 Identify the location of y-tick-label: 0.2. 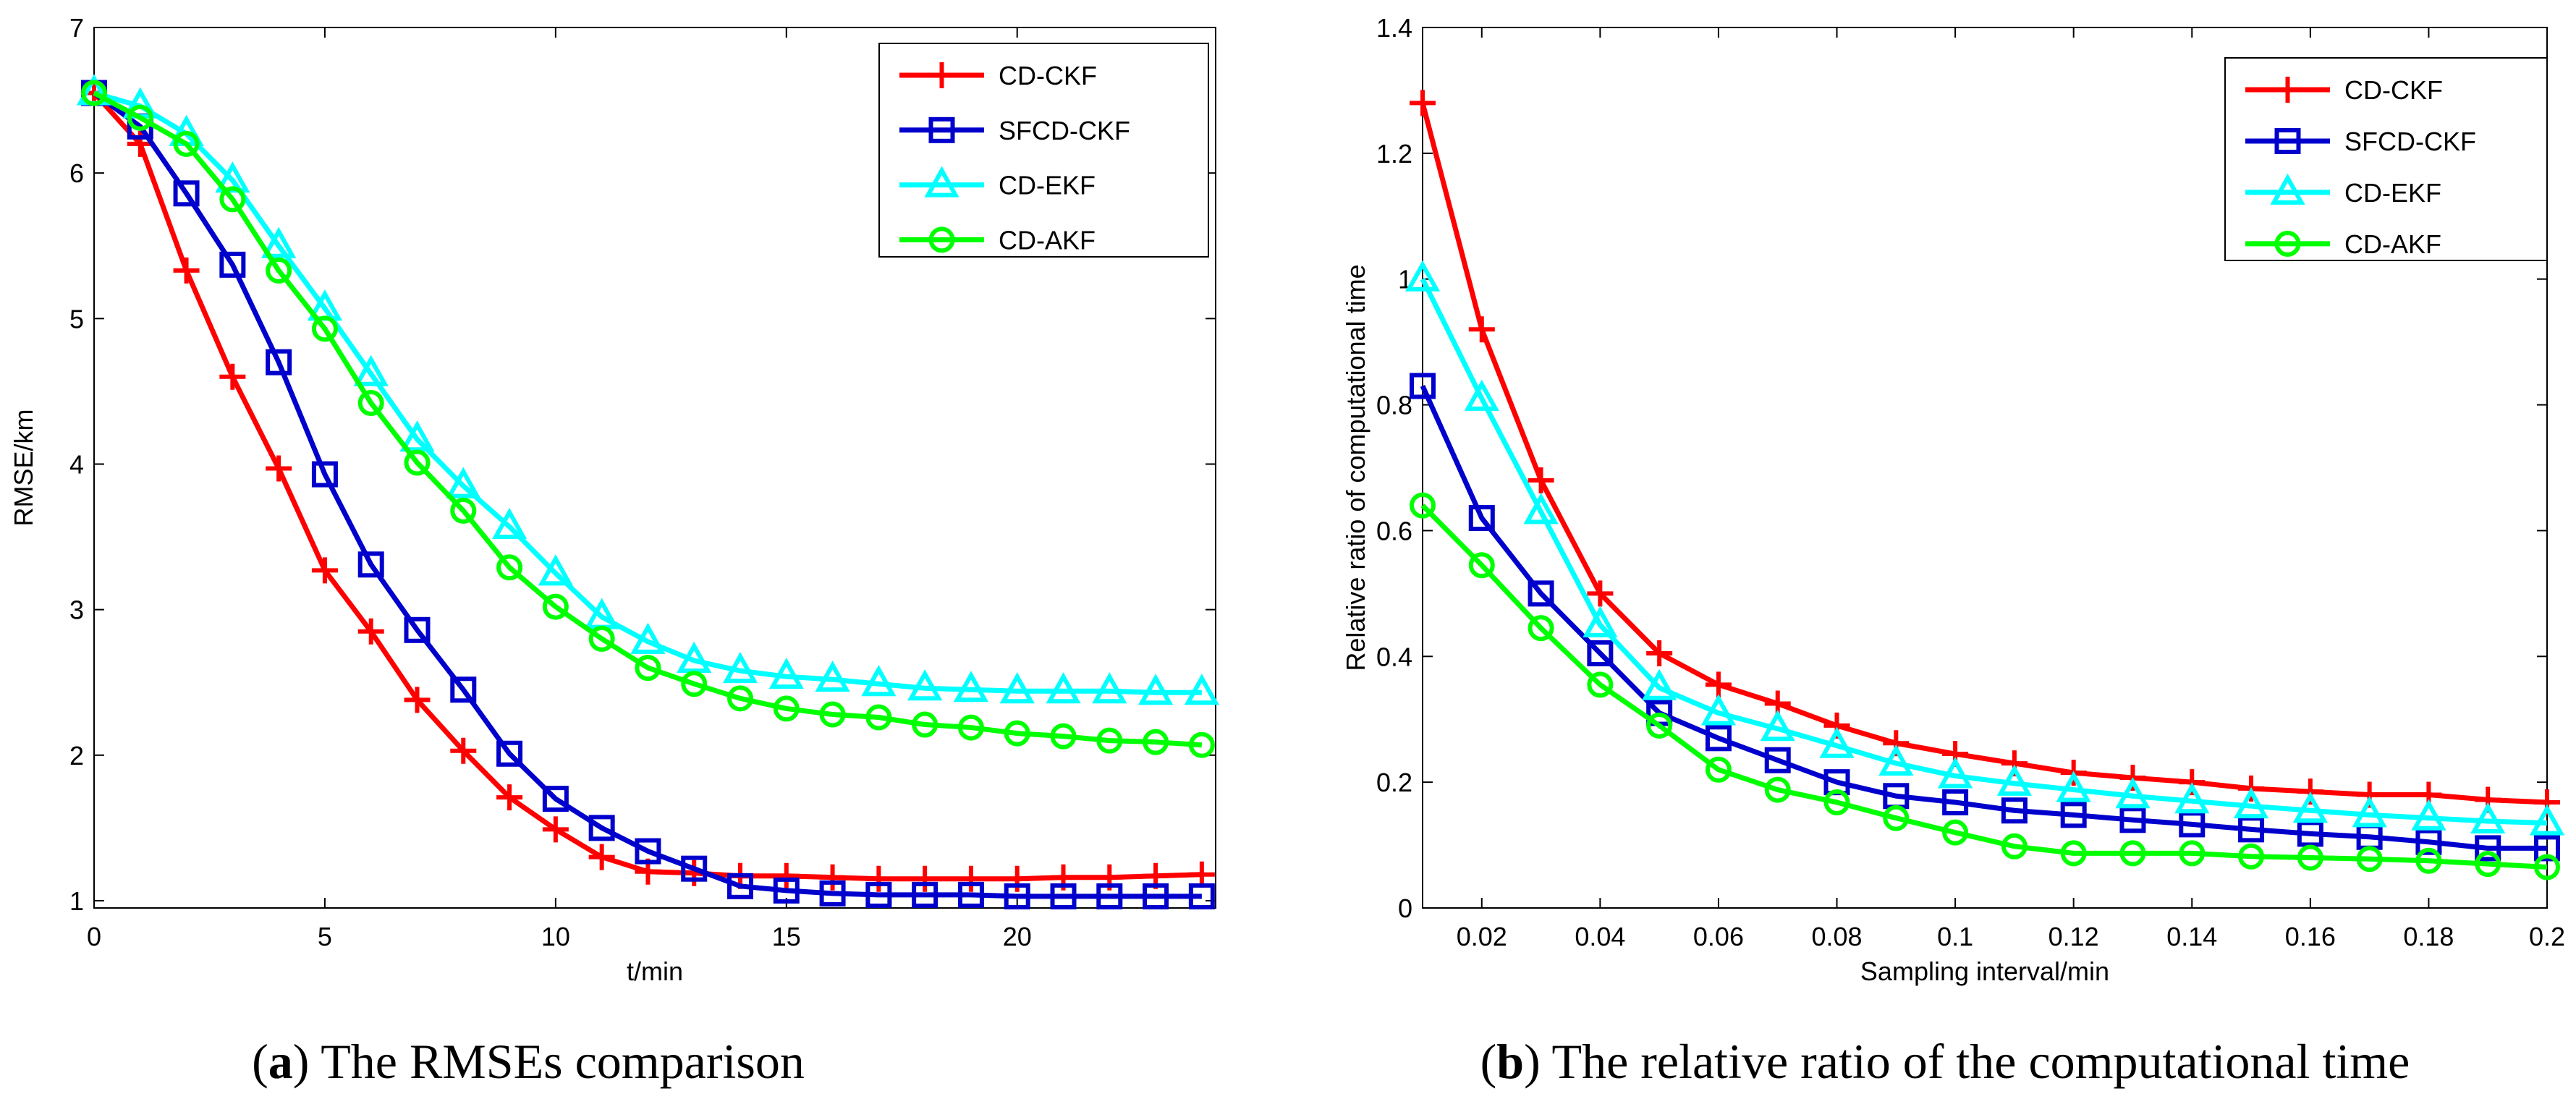
(1394, 783).